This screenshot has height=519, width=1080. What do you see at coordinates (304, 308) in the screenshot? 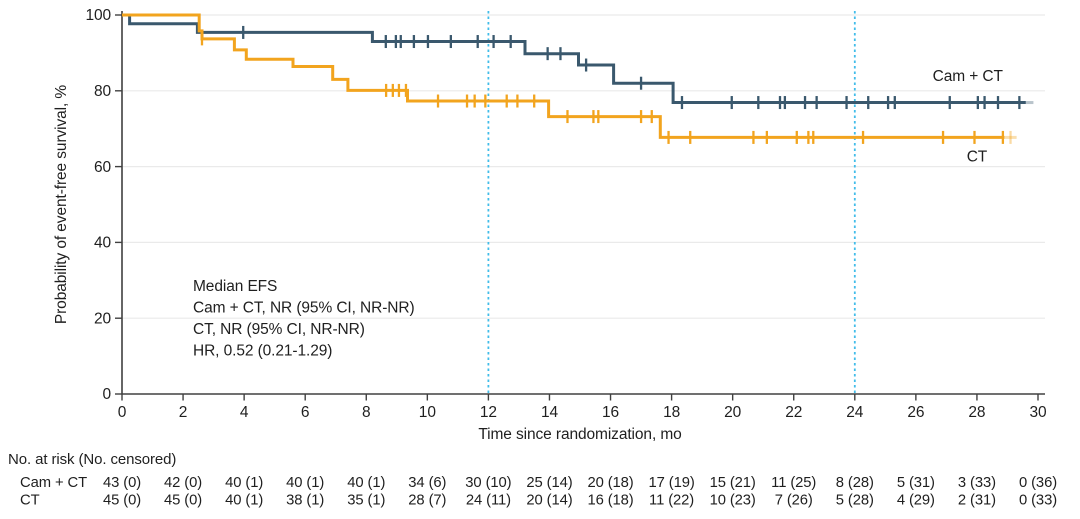
I see `annotation-line-2: Cam + CT, NR (95% CI, NR-NR)` at bounding box center [304, 308].